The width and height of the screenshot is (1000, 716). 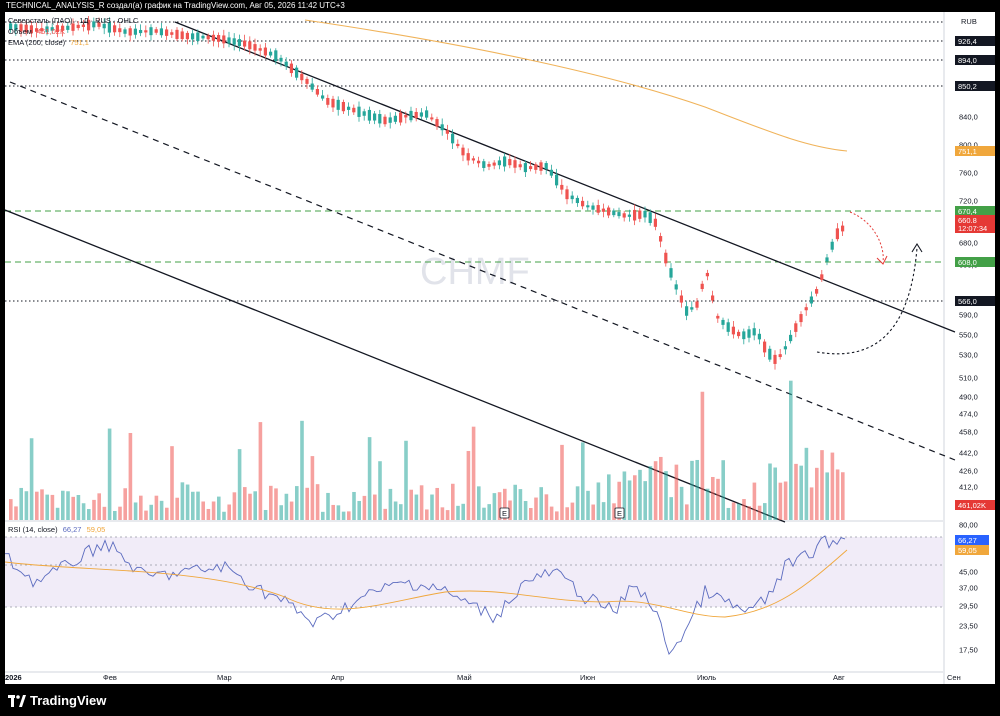 What do you see at coordinates (969, 21) in the screenshot?
I see `currency-label: RUB` at bounding box center [969, 21].